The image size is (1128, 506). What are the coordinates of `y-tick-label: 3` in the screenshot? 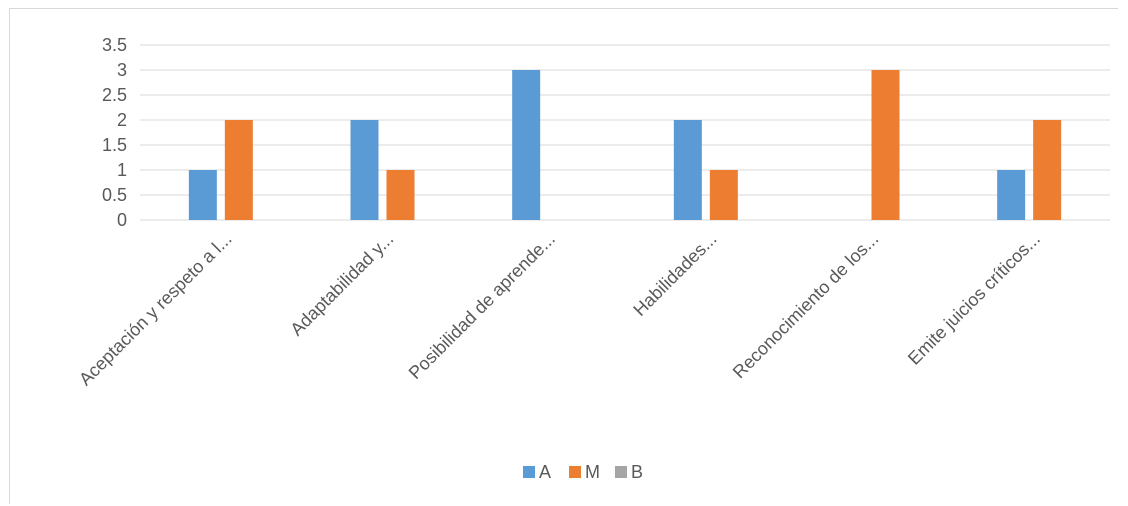 It's located at (122, 70).